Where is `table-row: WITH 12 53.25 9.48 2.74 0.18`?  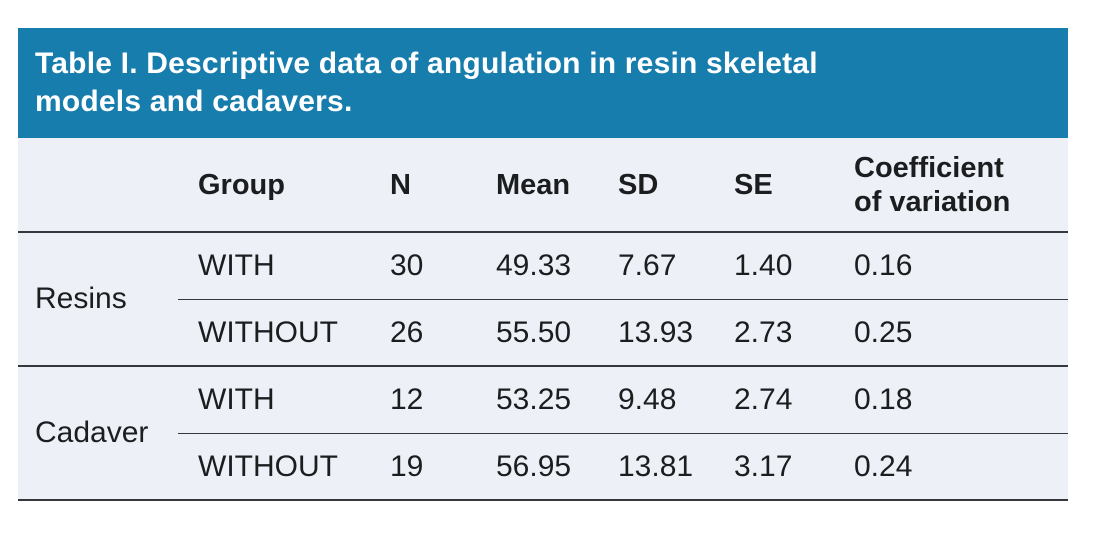 table-row: WITH 12 53.25 9.48 2.74 0.18 is located at coordinates (623, 400).